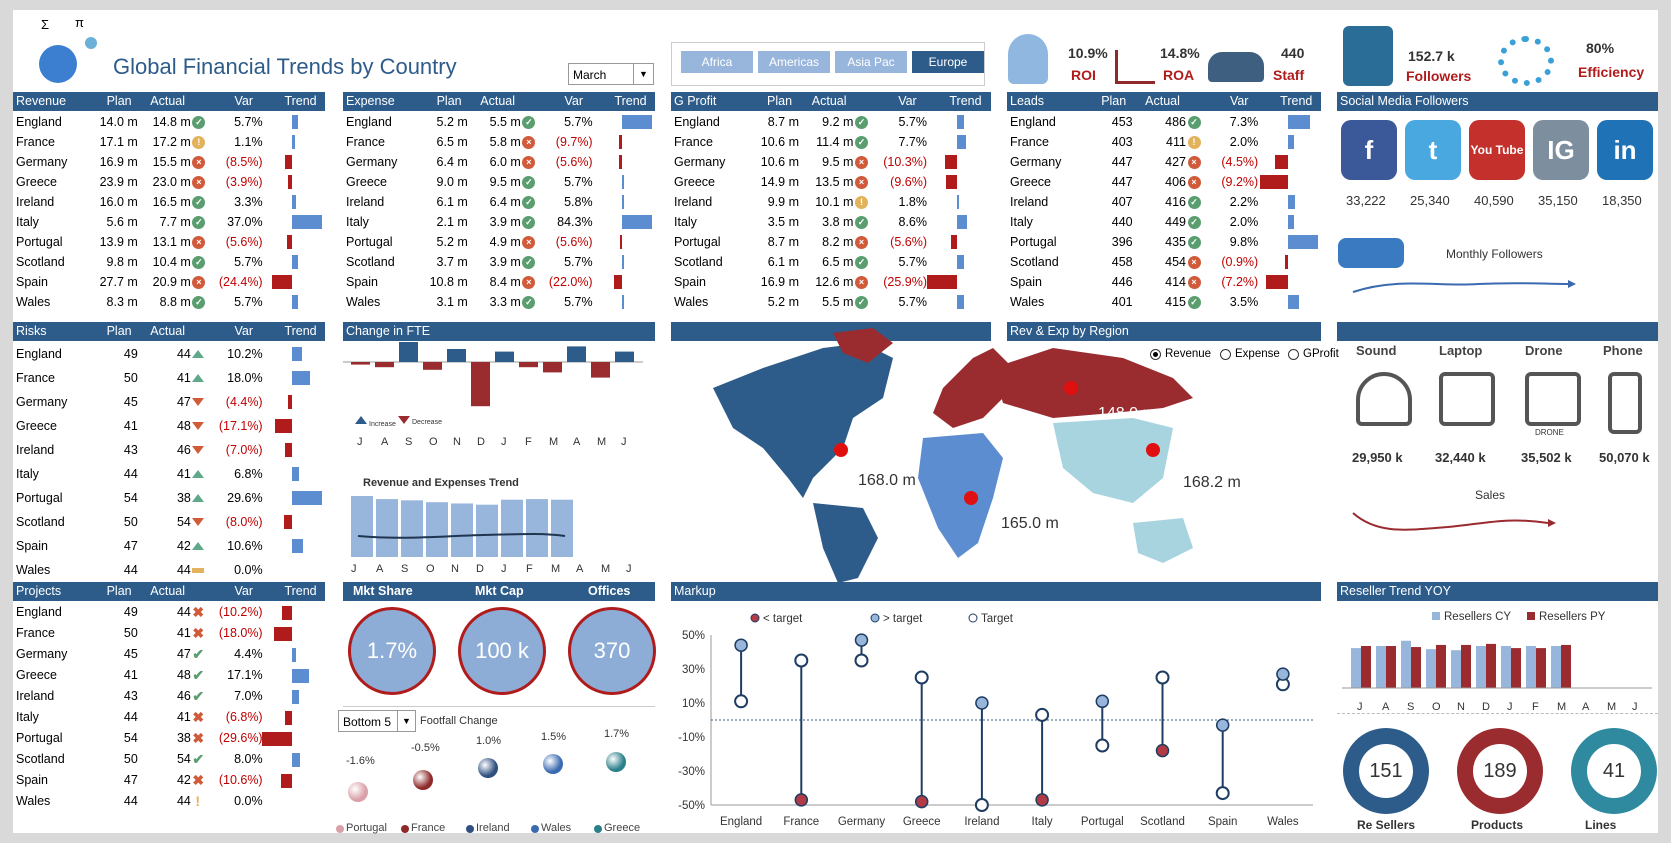  Describe the element at coordinates (831, 122) in the screenshot. I see `table-row: England 8.7 m 9.2 m ✓ 5.7%` at that location.